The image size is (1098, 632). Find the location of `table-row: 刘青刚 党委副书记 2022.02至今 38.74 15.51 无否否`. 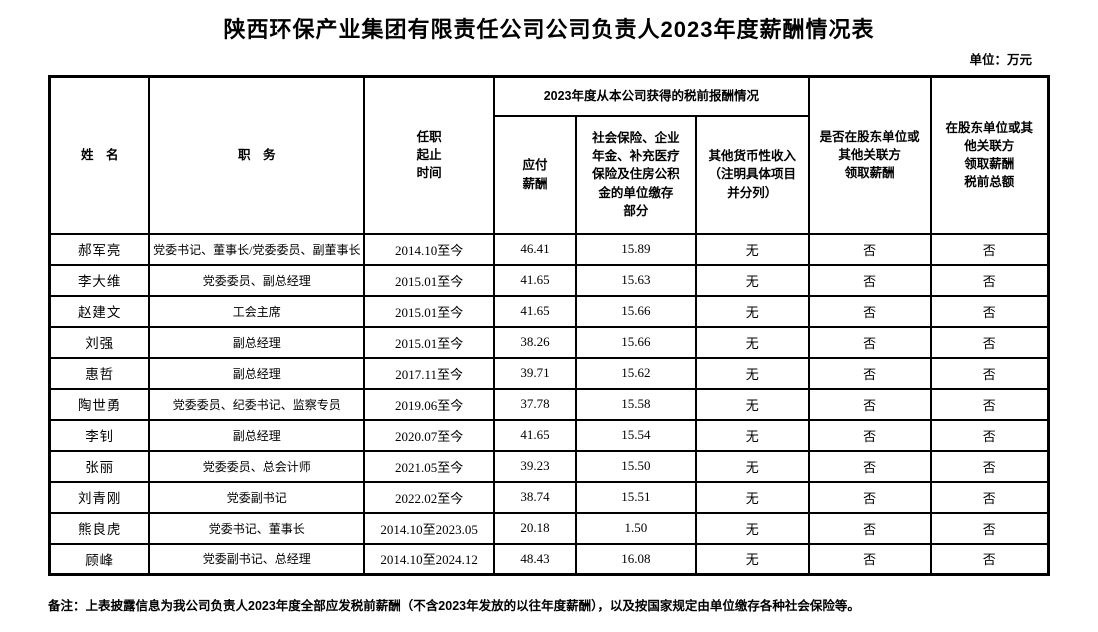

table-row: 刘青刚 党委副书记 2022.02至今 38.74 15.51 无否否 is located at coordinates (549, 497).